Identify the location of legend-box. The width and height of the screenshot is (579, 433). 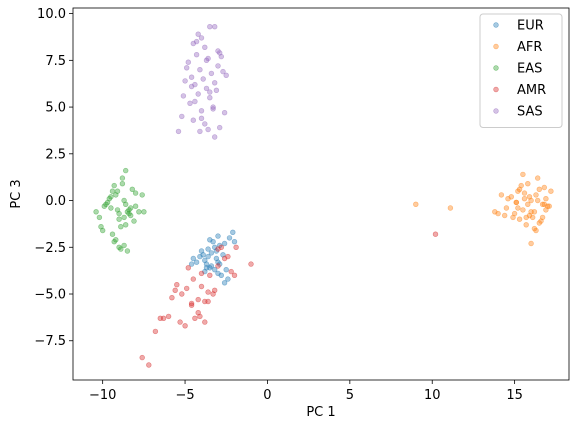
(521, 70).